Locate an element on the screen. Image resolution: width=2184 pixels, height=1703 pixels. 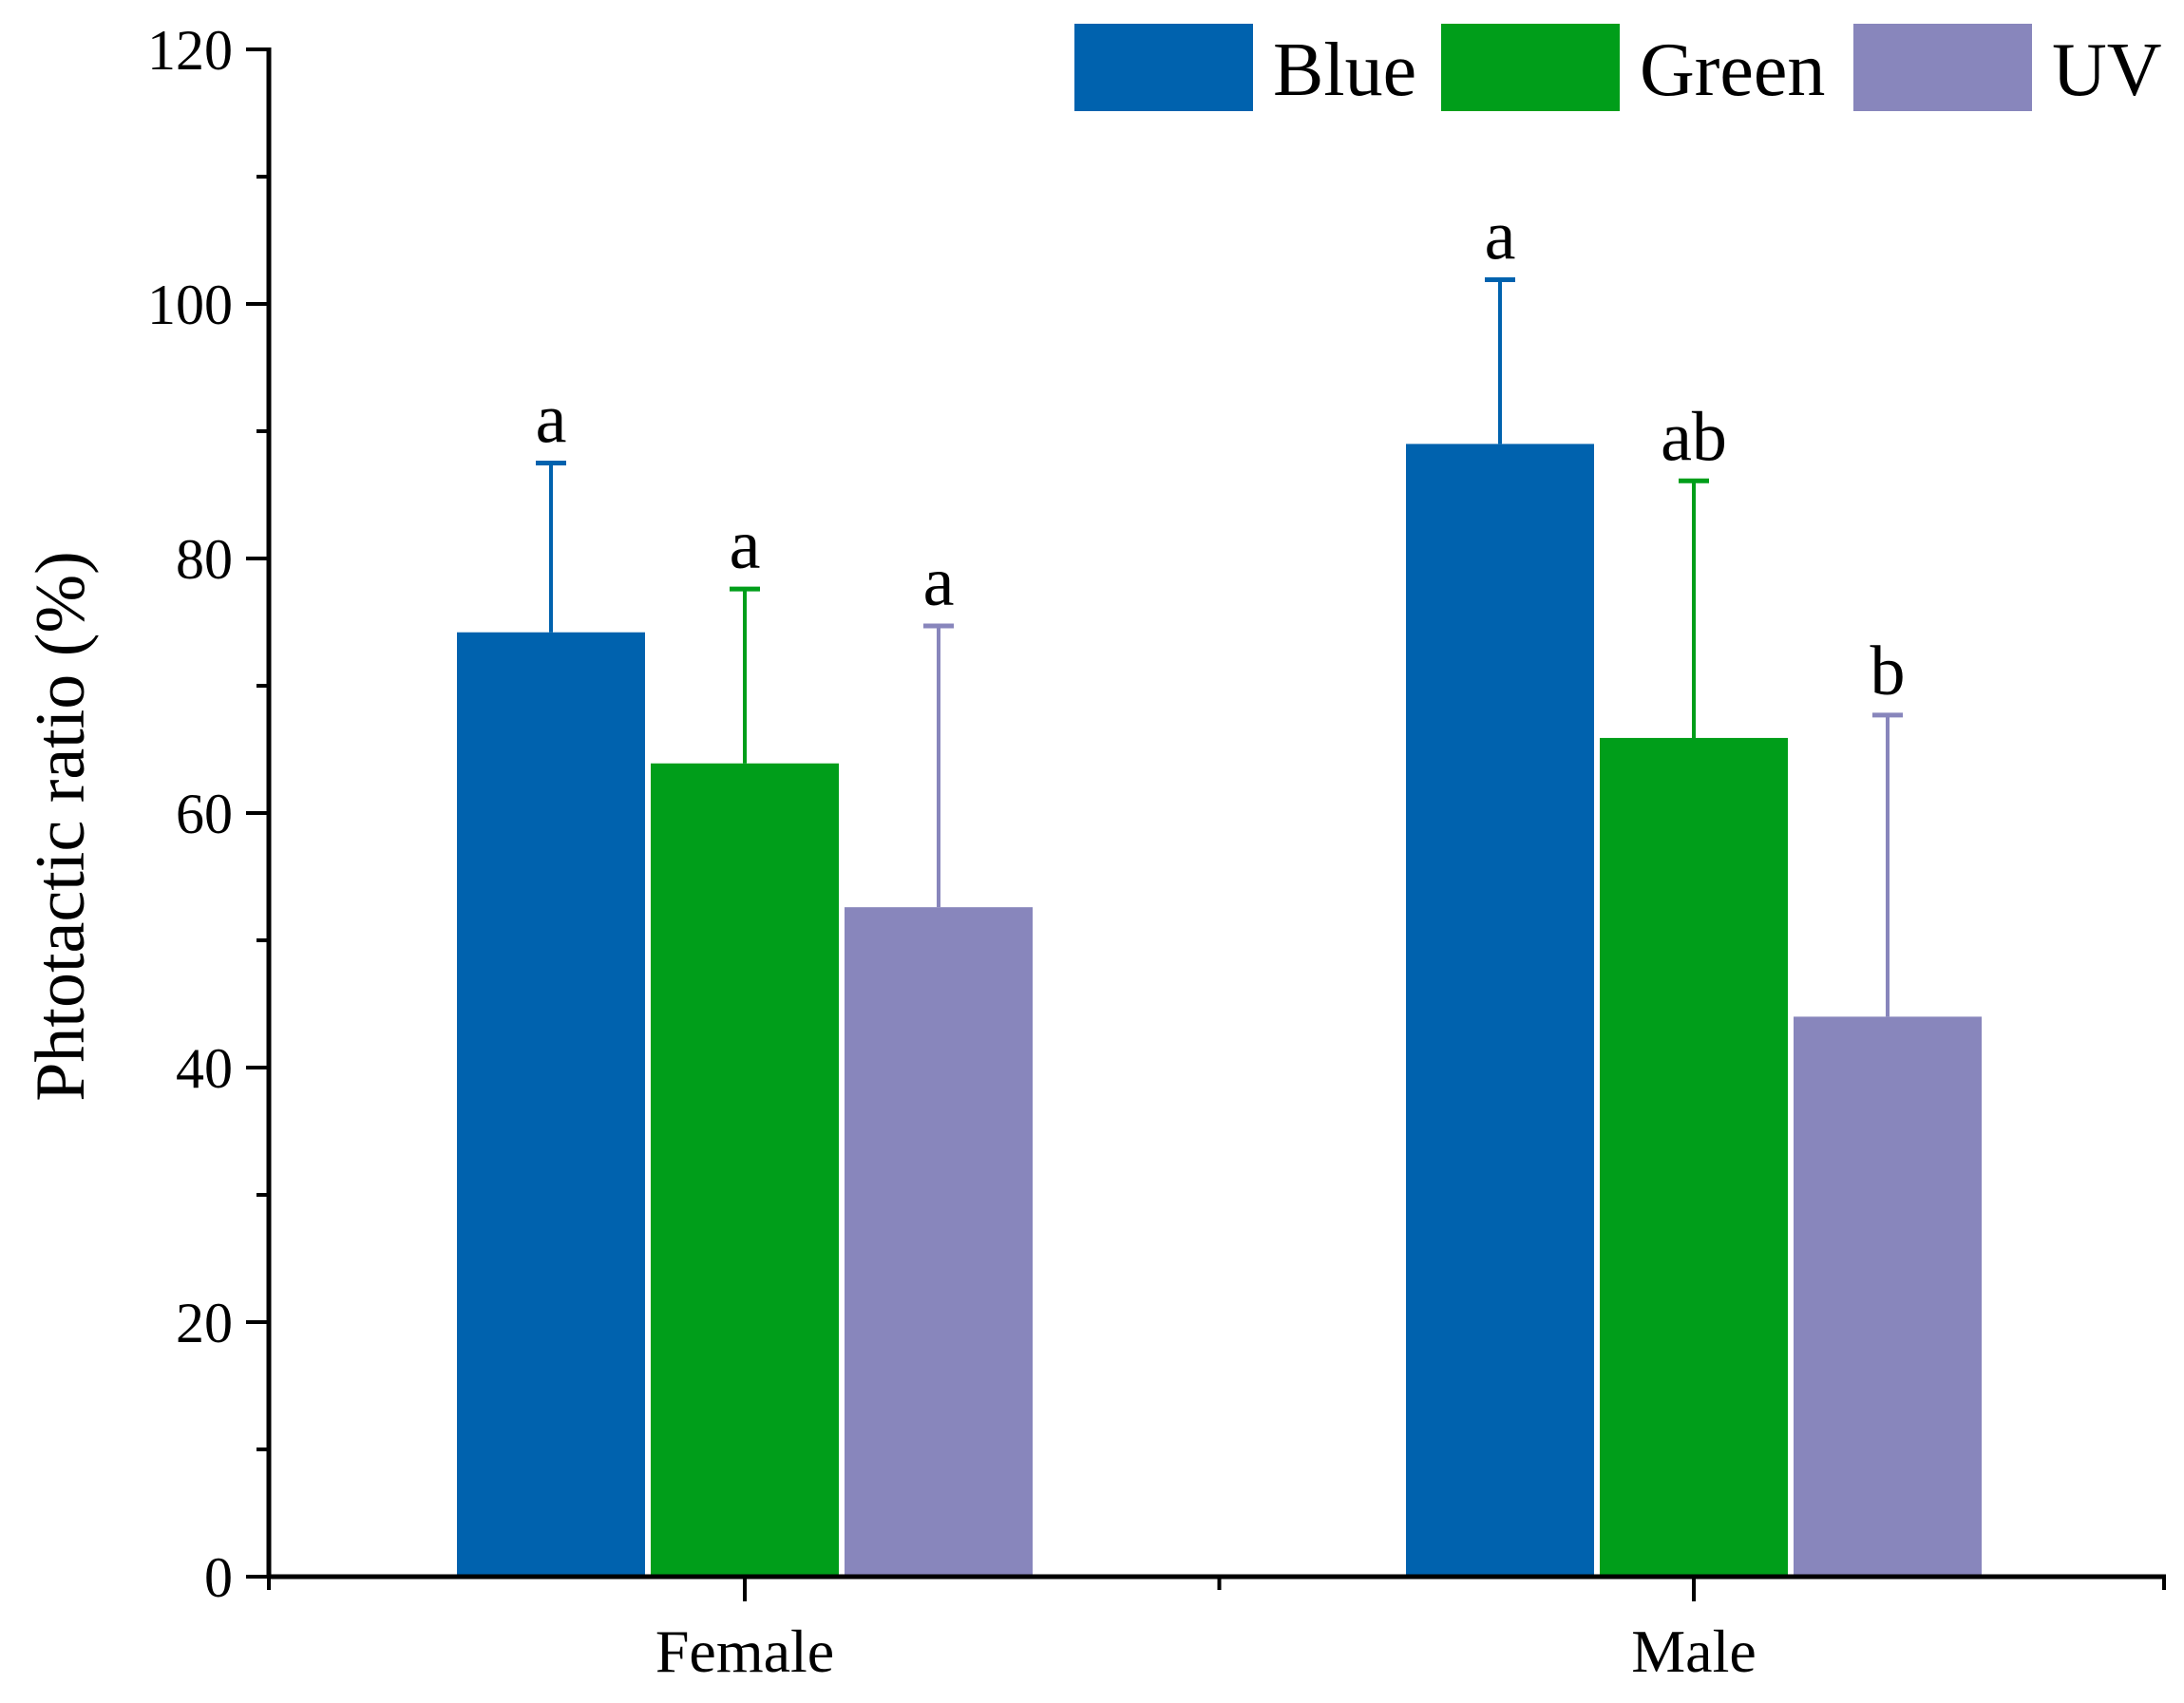
y-tick-label-60: 60 is located at coordinates (205, 814).